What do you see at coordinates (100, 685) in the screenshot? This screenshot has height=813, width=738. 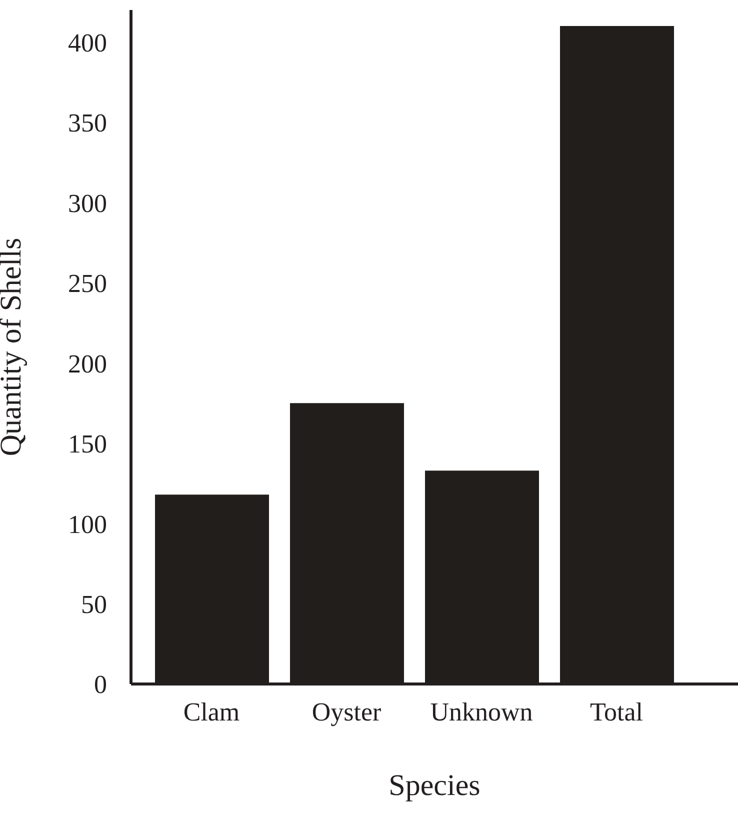 I see `y-tick-label: 0` at bounding box center [100, 685].